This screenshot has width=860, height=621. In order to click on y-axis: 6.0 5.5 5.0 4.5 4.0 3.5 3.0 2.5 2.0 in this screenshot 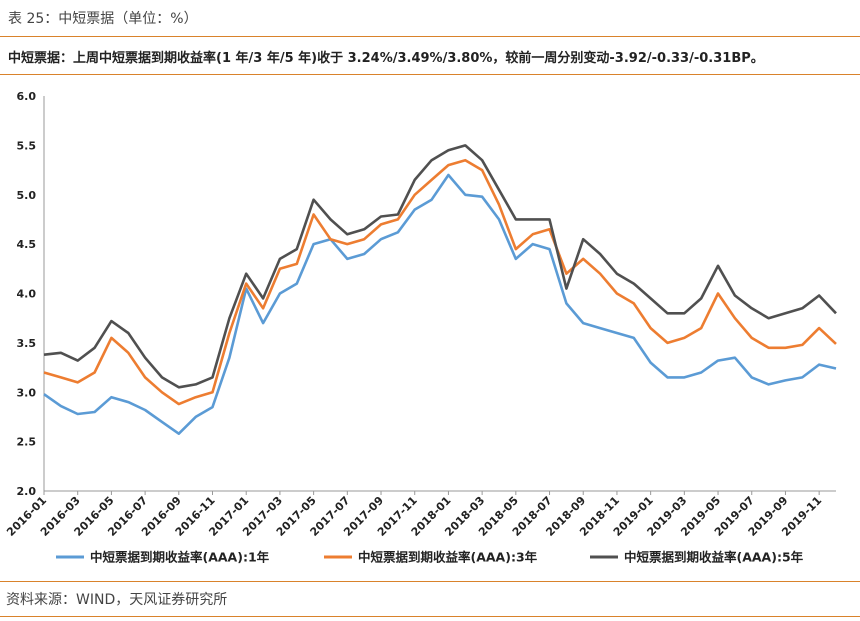, I will do `click(31, 294)`.